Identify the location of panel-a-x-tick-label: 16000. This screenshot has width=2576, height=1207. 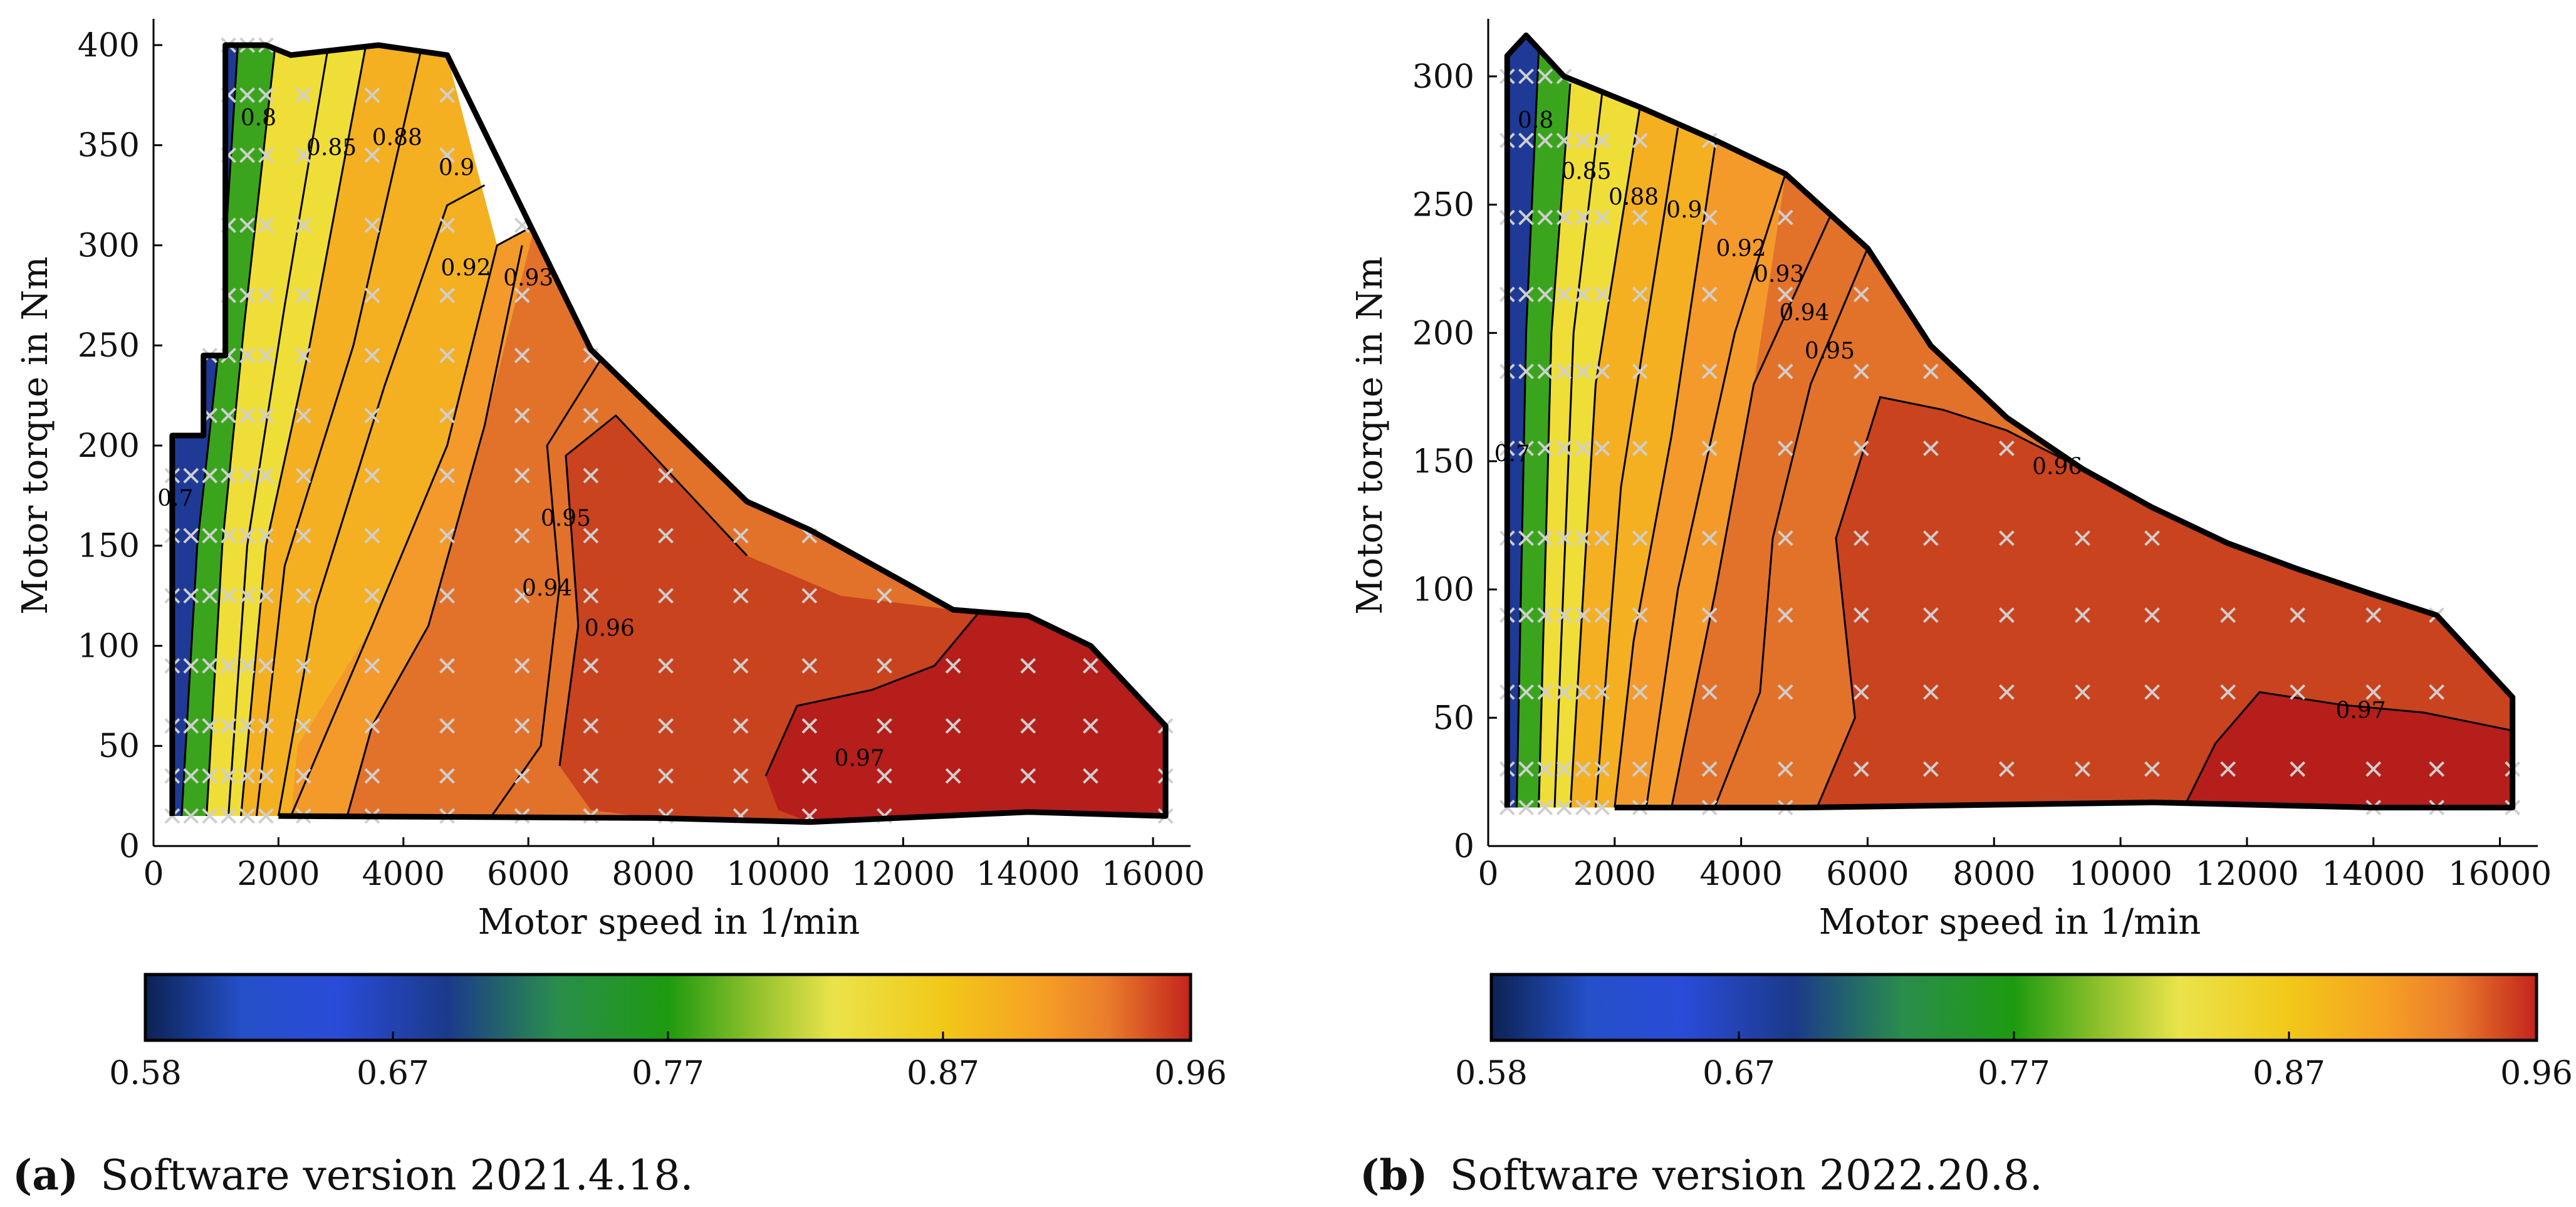
(1152, 874).